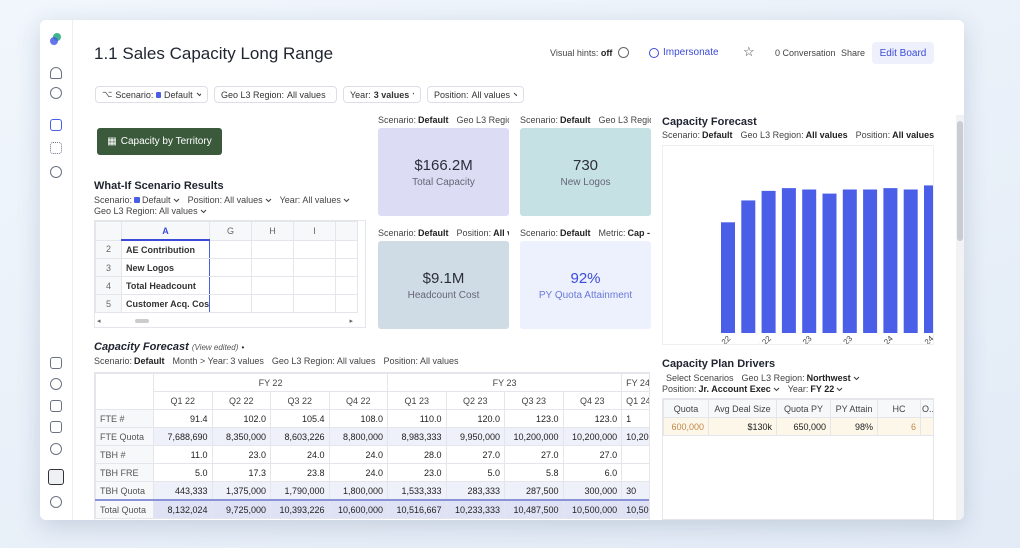 This screenshot has width=1020, height=548. Describe the element at coordinates (654, 53) in the screenshot. I see `impersonate-icon` at that location.